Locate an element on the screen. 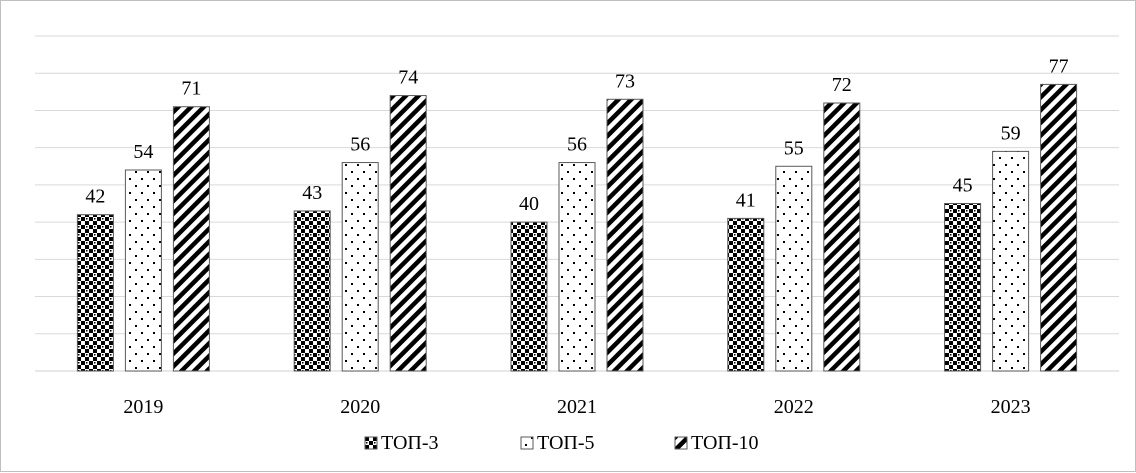  bar-diagonal-2019 is located at coordinates (191, 239).